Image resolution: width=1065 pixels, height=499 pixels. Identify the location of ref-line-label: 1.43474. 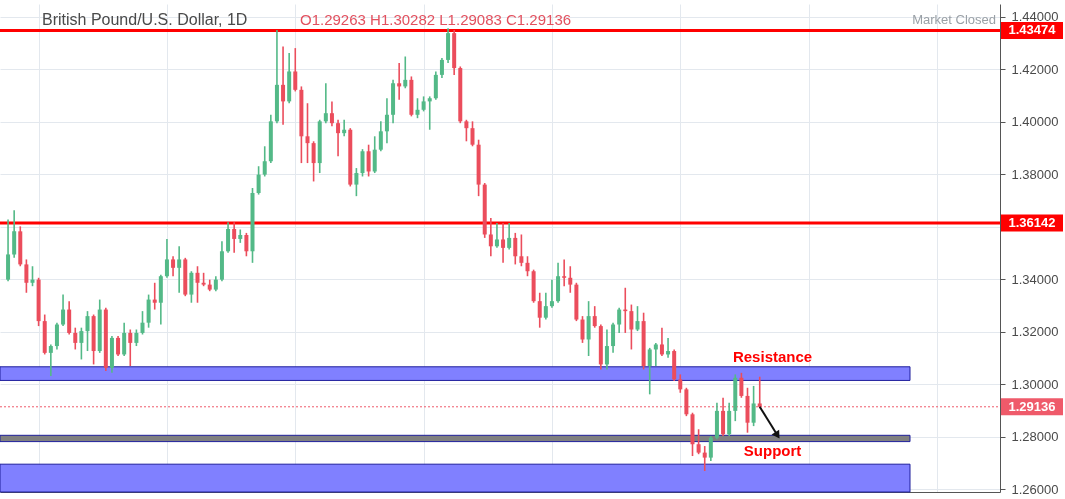
(1032, 30).